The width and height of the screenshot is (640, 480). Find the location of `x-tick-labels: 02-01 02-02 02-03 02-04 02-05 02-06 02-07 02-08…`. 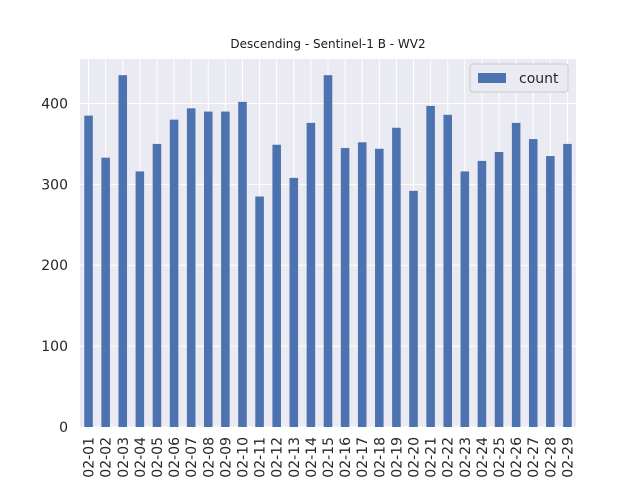

x-tick-labels: 02-01 02-02 02-03 02-04 02-05 02-06 02-07 02-08… is located at coordinates (329, 457).